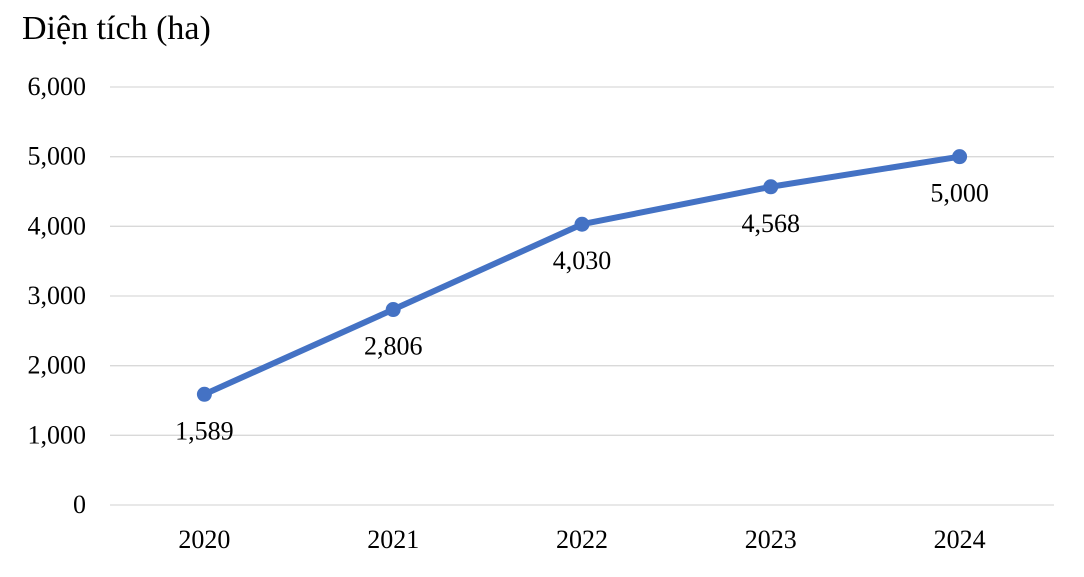 This screenshot has width=1084, height=577. Describe the element at coordinates (960, 539) in the screenshot. I see `x-tick-label: 2024` at that location.